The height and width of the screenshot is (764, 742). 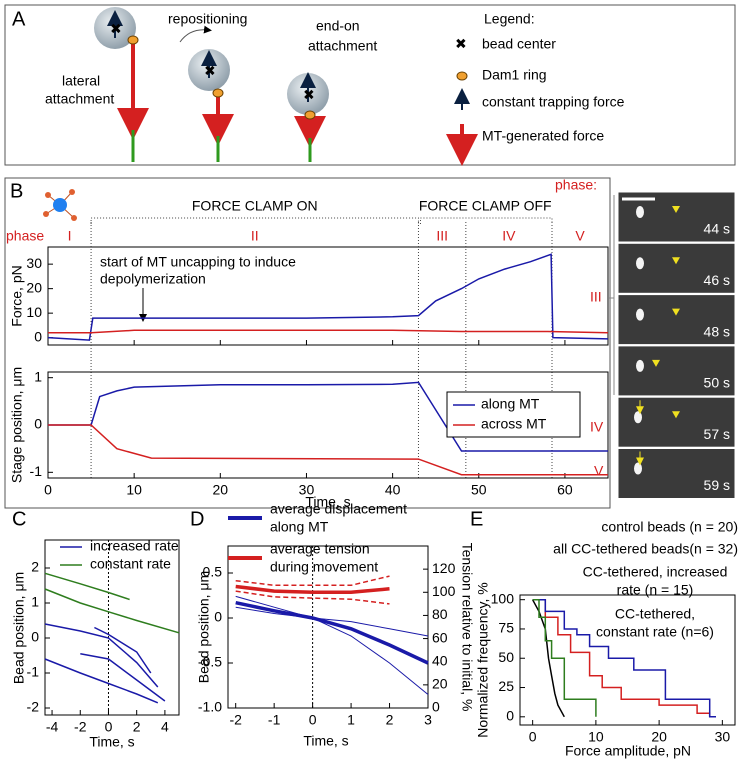 I want to click on phase-label: IV, so click(x=597, y=427).